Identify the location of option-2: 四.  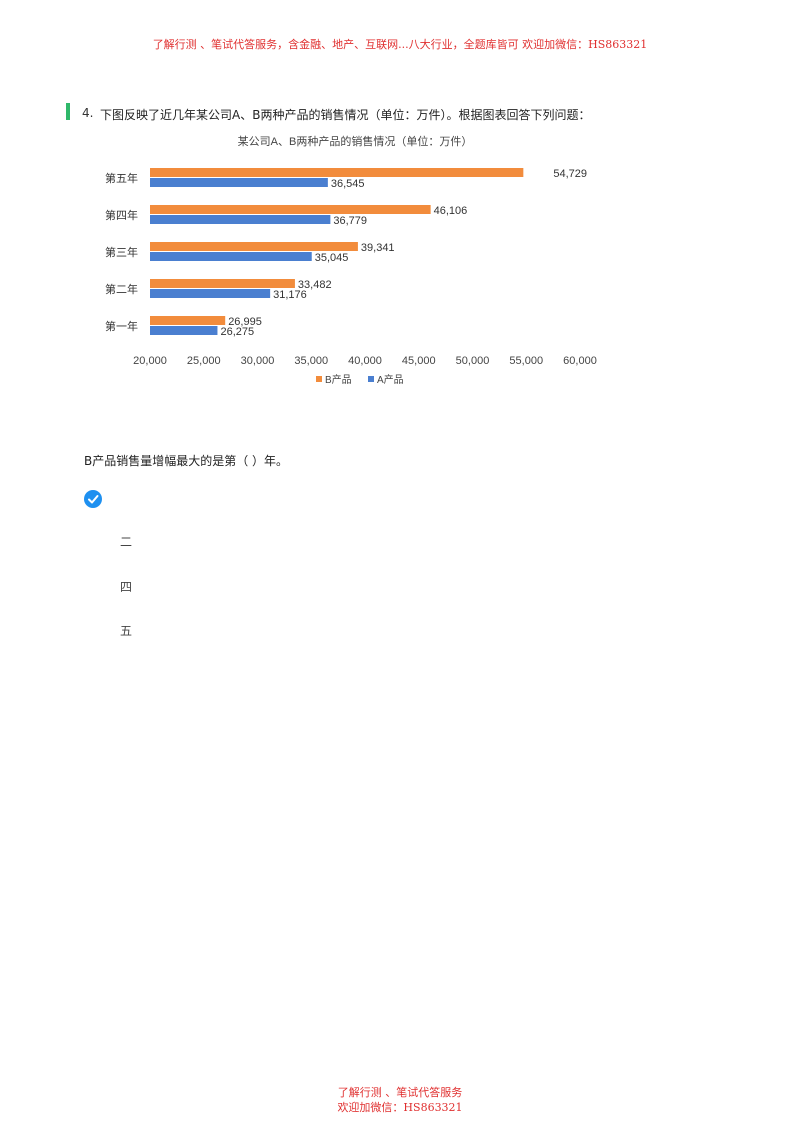
(126, 587).